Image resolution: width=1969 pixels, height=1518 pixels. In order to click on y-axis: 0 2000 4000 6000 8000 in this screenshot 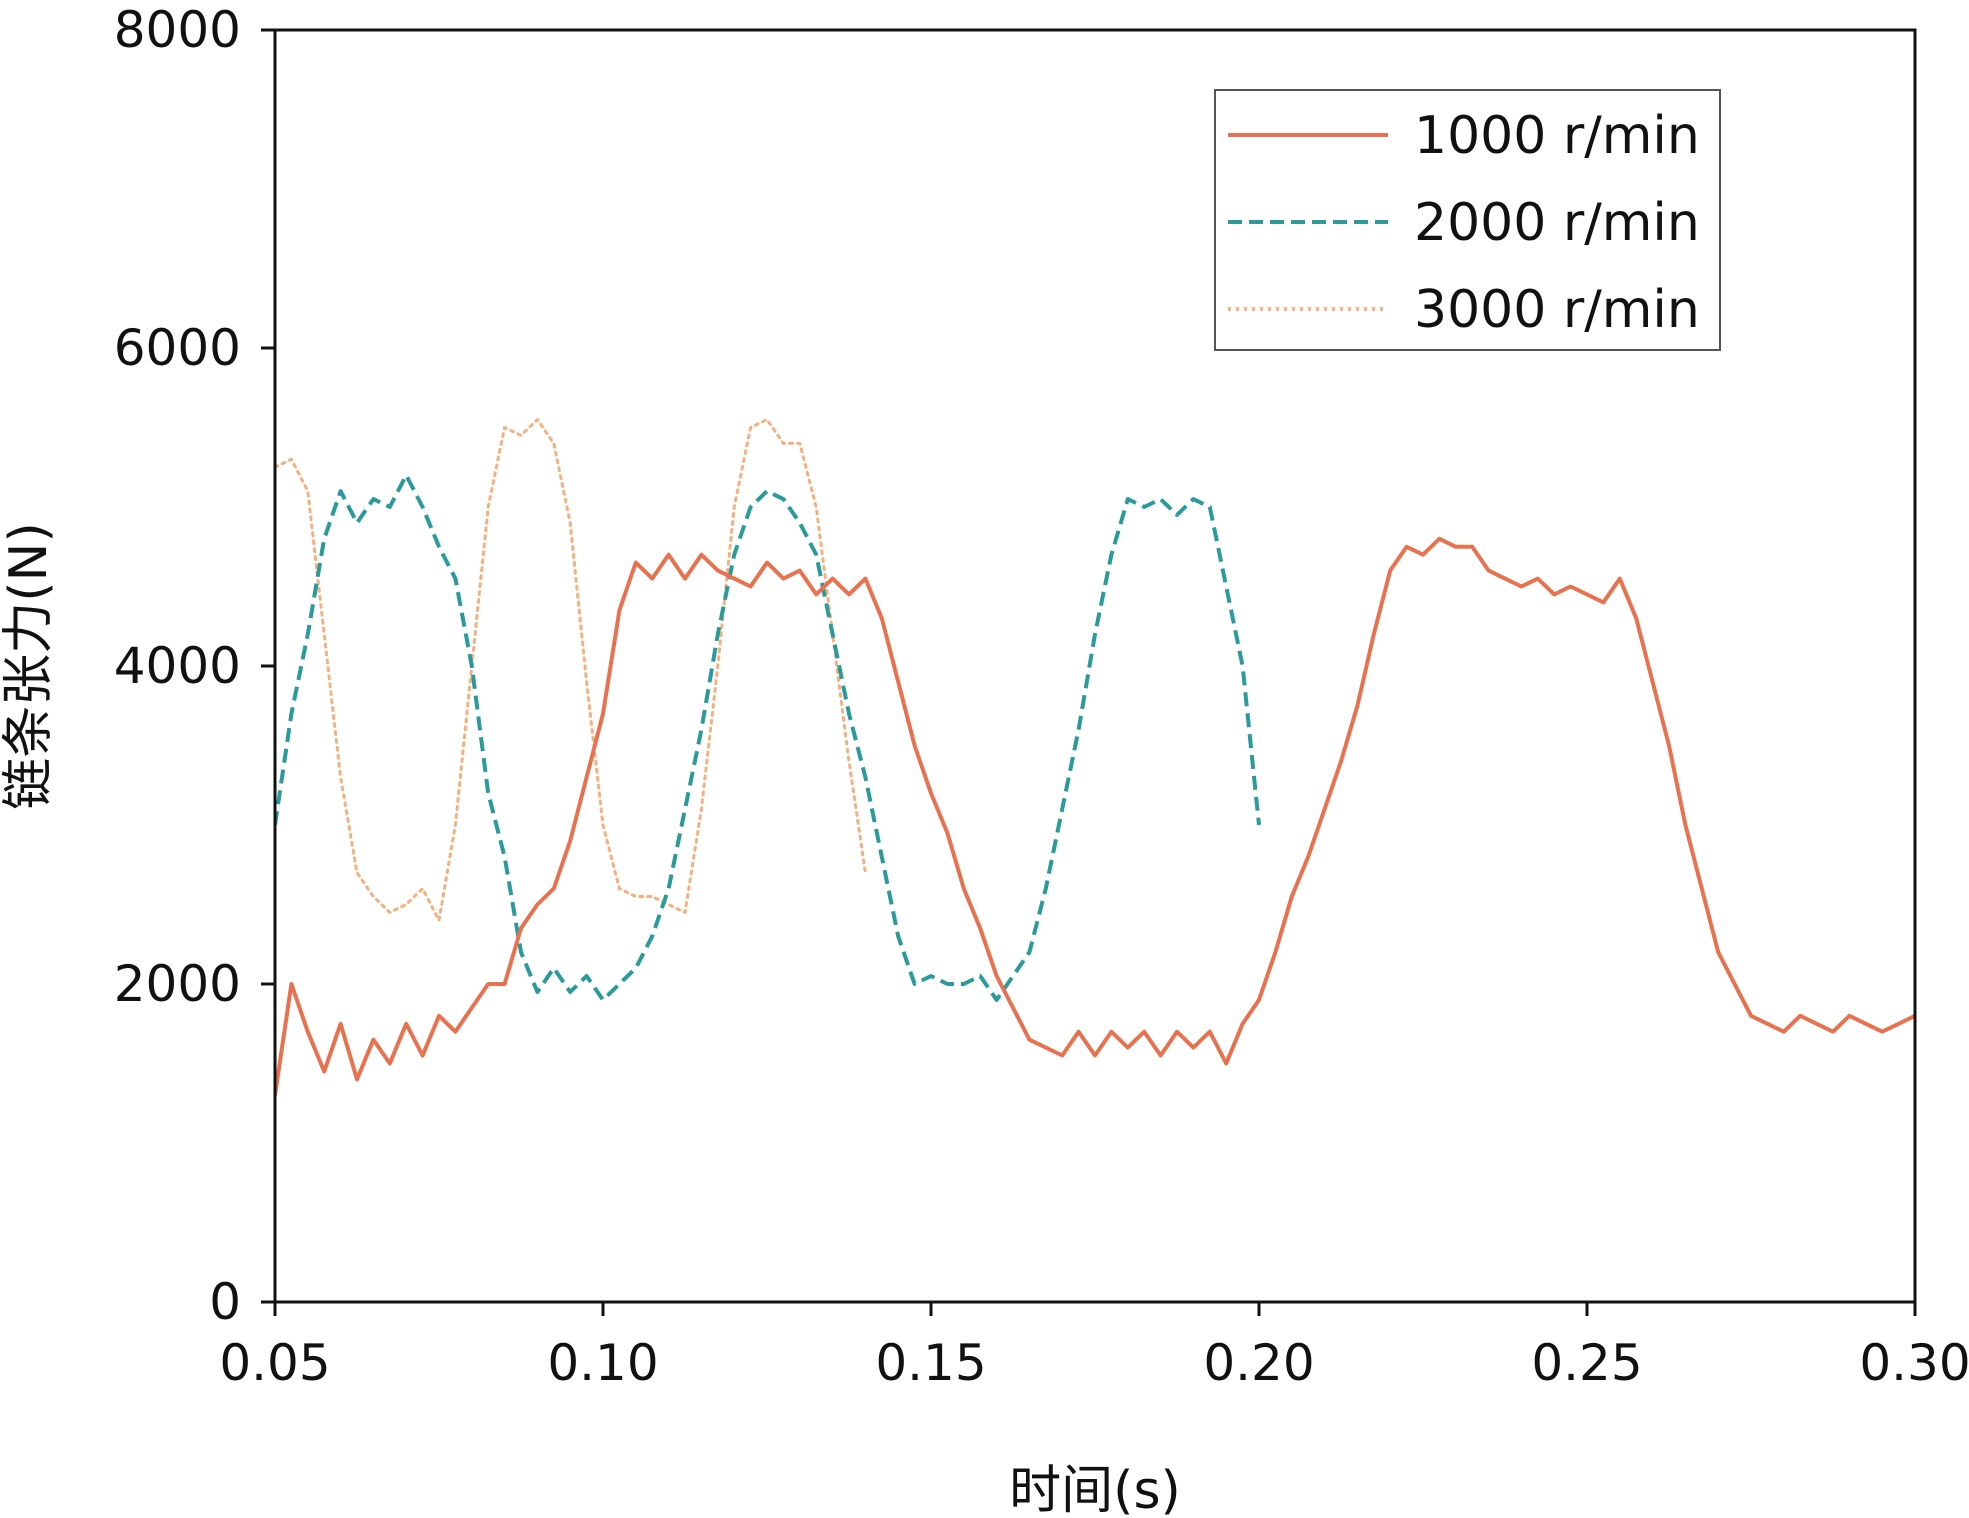, I will do `click(194, 666)`.